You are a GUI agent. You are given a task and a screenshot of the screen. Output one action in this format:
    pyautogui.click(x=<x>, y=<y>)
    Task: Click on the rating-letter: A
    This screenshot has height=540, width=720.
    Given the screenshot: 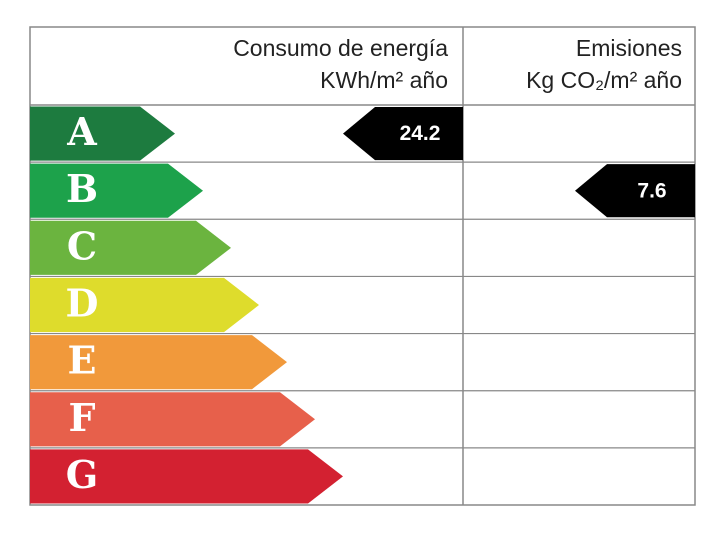 What is the action you would take?
    pyautogui.click(x=81, y=131)
    